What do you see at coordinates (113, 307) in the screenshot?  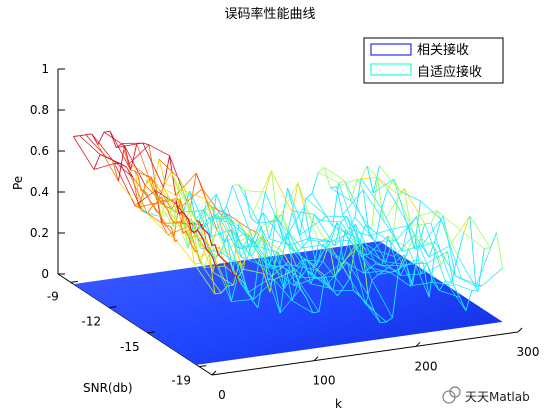 I see `y-tick` at bounding box center [113, 307].